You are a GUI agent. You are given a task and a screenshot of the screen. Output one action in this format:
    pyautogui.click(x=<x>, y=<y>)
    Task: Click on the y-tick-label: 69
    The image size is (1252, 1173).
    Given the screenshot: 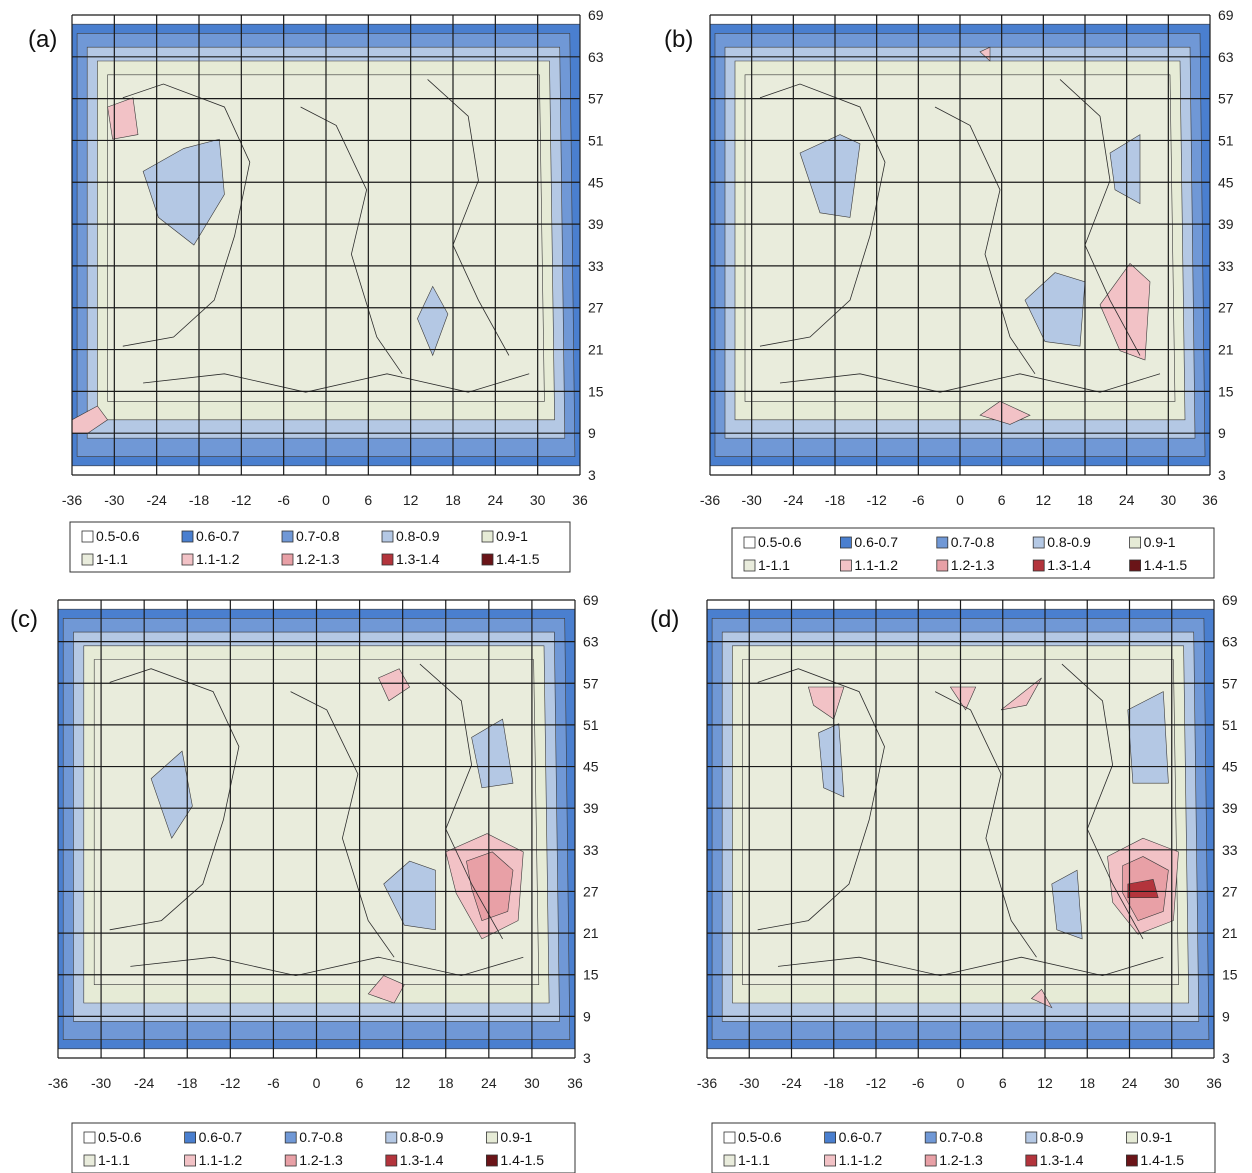 What is the action you would take?
    pyautogui.click(x=1230, y=600)
    